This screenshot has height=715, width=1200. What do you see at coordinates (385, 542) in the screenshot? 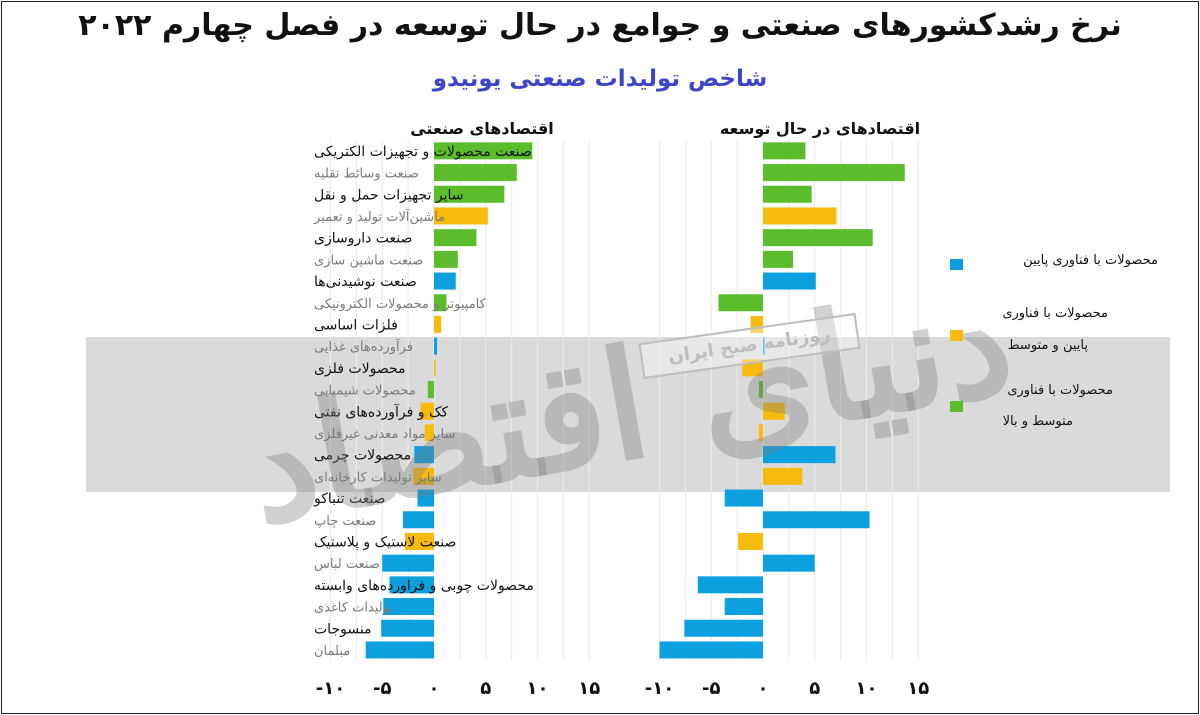
I see `category-label: صنعت لاستیک و پلاستیک` at bounding box center [385, 542].